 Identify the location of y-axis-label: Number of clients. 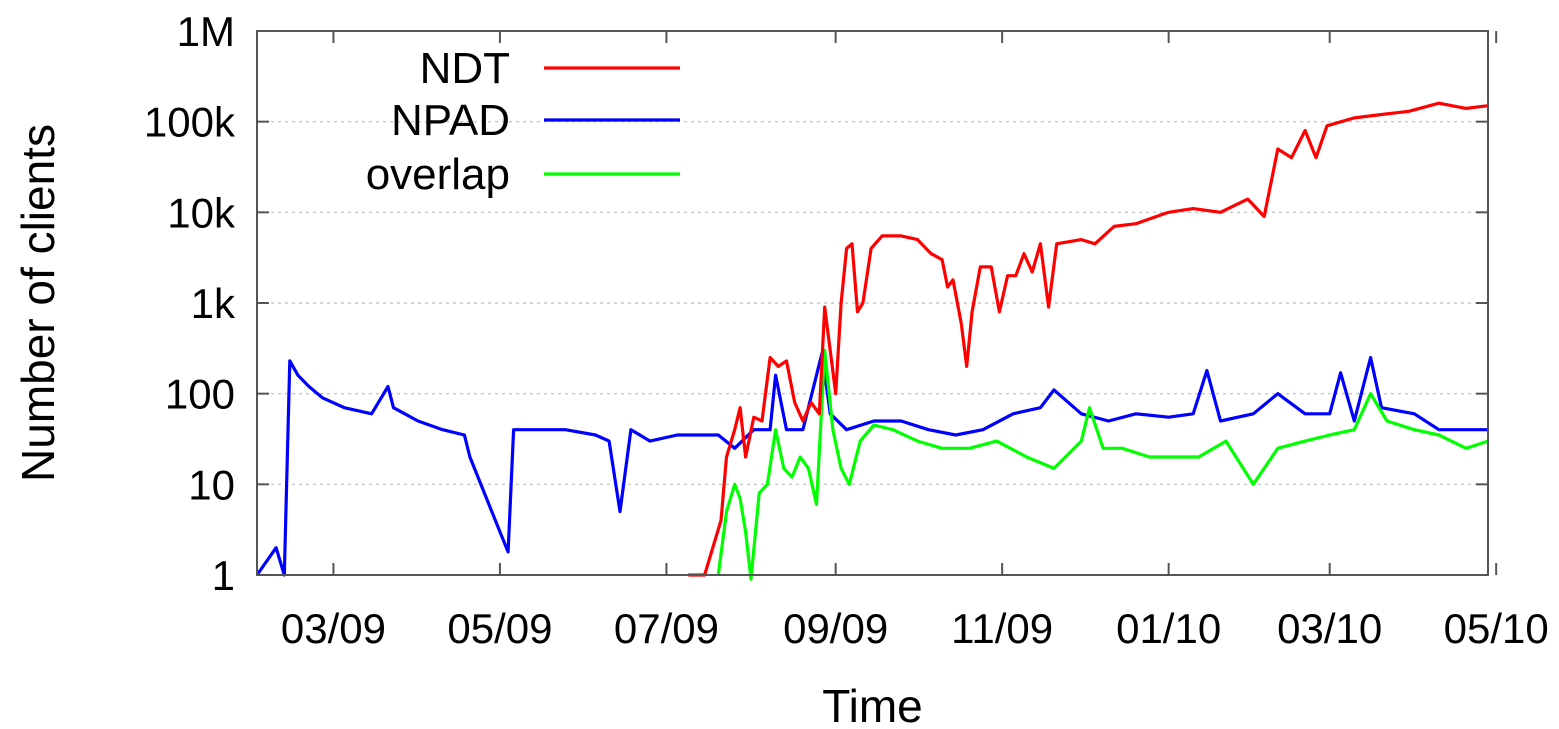
(38, 303).